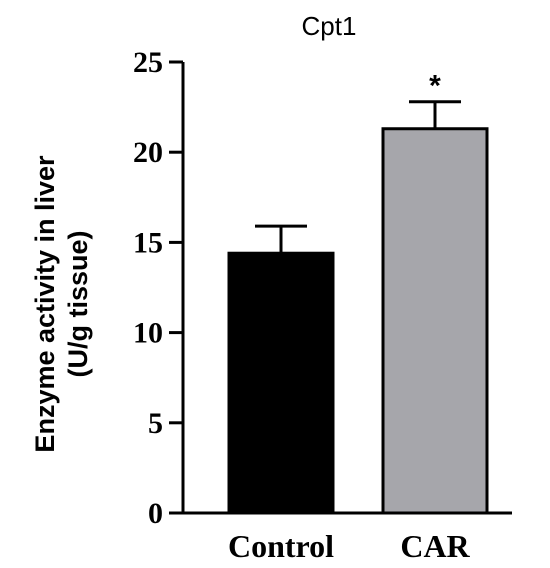 The width and height of the screenshot is (550, 568). What do you see at coordinates (159, 288) in the screenshot?
I see `y-axis: 0 5 10 15 20 25` at bounding box center [159, 288].